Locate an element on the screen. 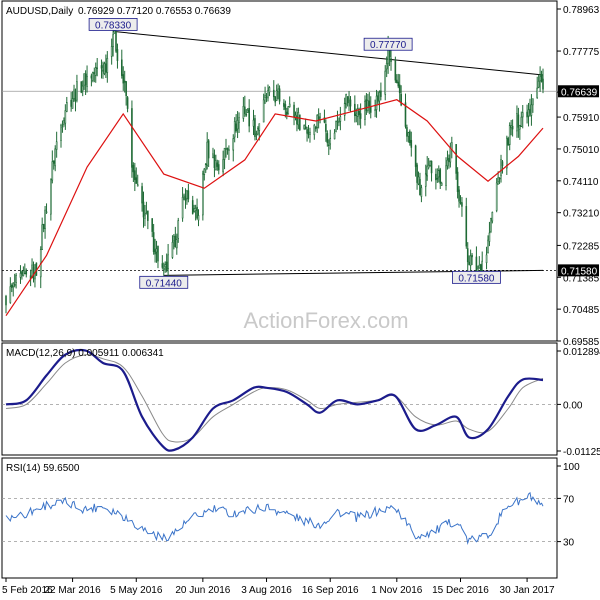 This screenshot has width=600, height=600. rsi-y-tick-label: 70 is located at coordinates (569, 499).